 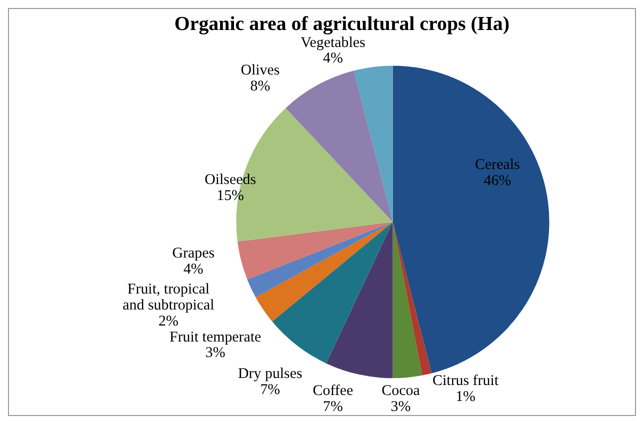 I want to click on slice-label: Grapes, so click(x=193, y=254).